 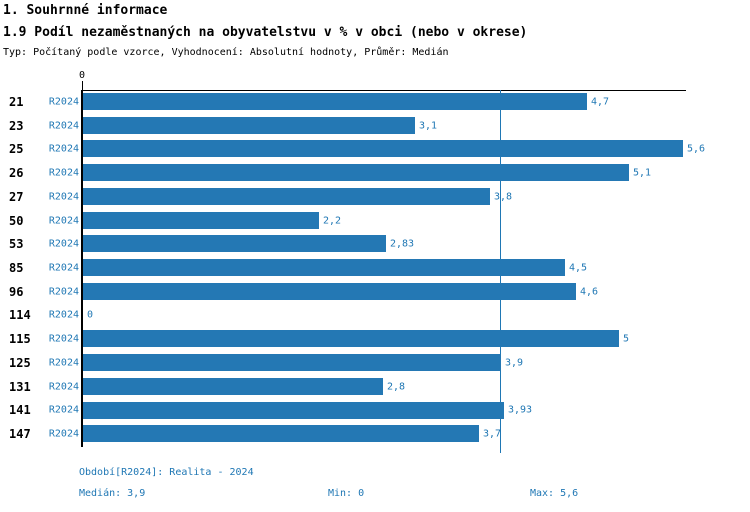 I want to click on chart-row: 26 R2024 5,1, so click(x=375, y=173).